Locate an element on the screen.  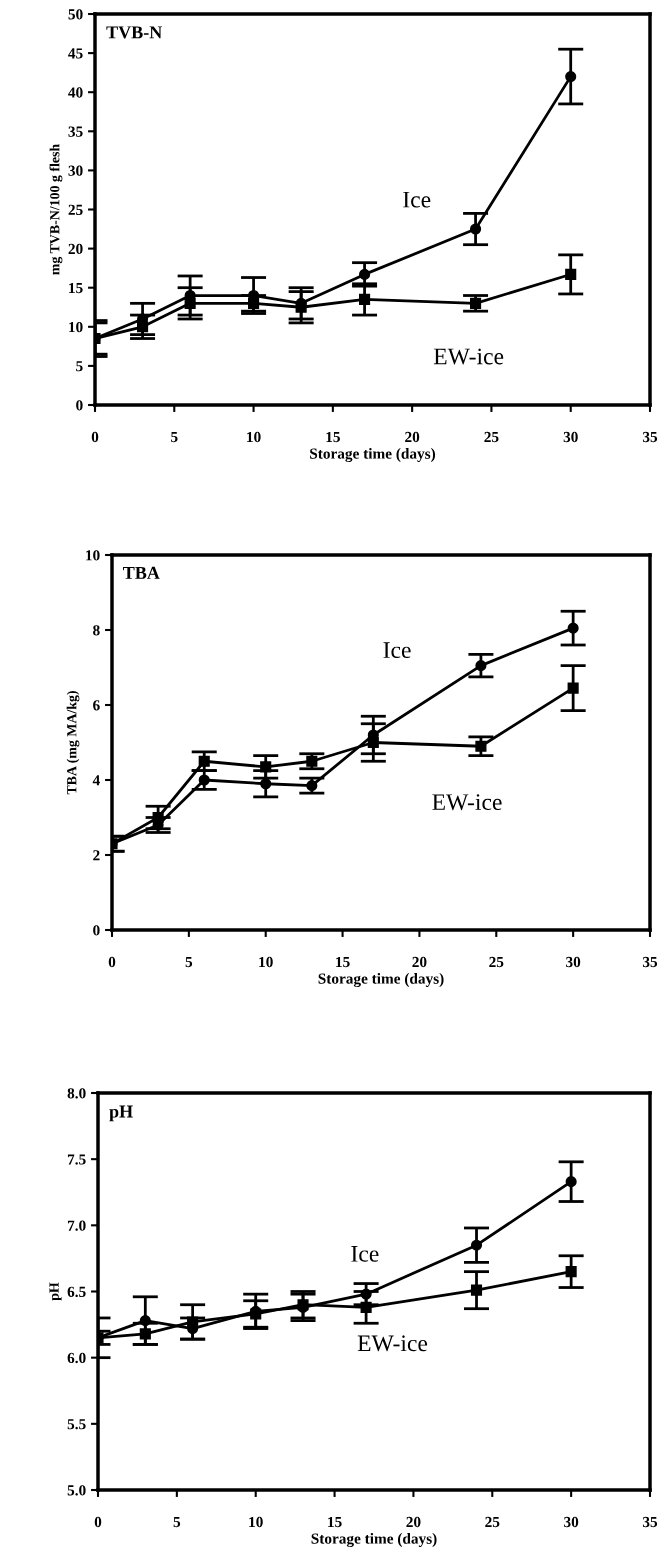
x-tick-label: 0 is located at coordinates (112, 962).